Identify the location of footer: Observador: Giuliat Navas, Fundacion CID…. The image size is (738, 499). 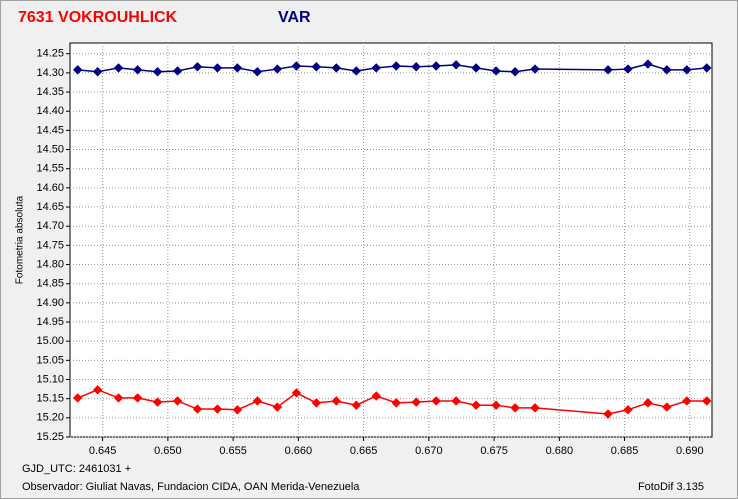
(191, 487).